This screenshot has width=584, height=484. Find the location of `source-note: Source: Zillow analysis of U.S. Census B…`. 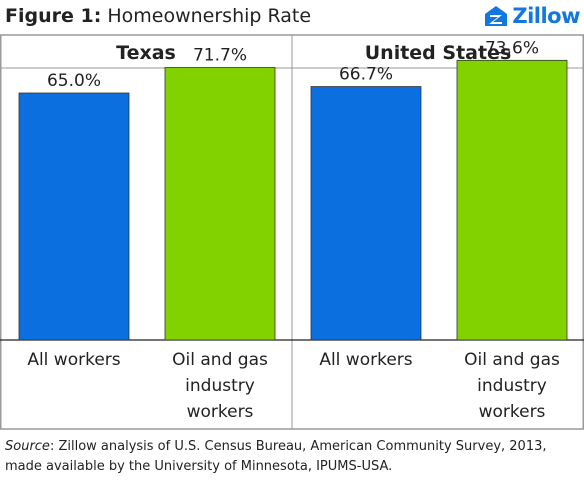

source-note: Source: Zillow analysis of U.S. Census B… is located at coordinates (293, 457).